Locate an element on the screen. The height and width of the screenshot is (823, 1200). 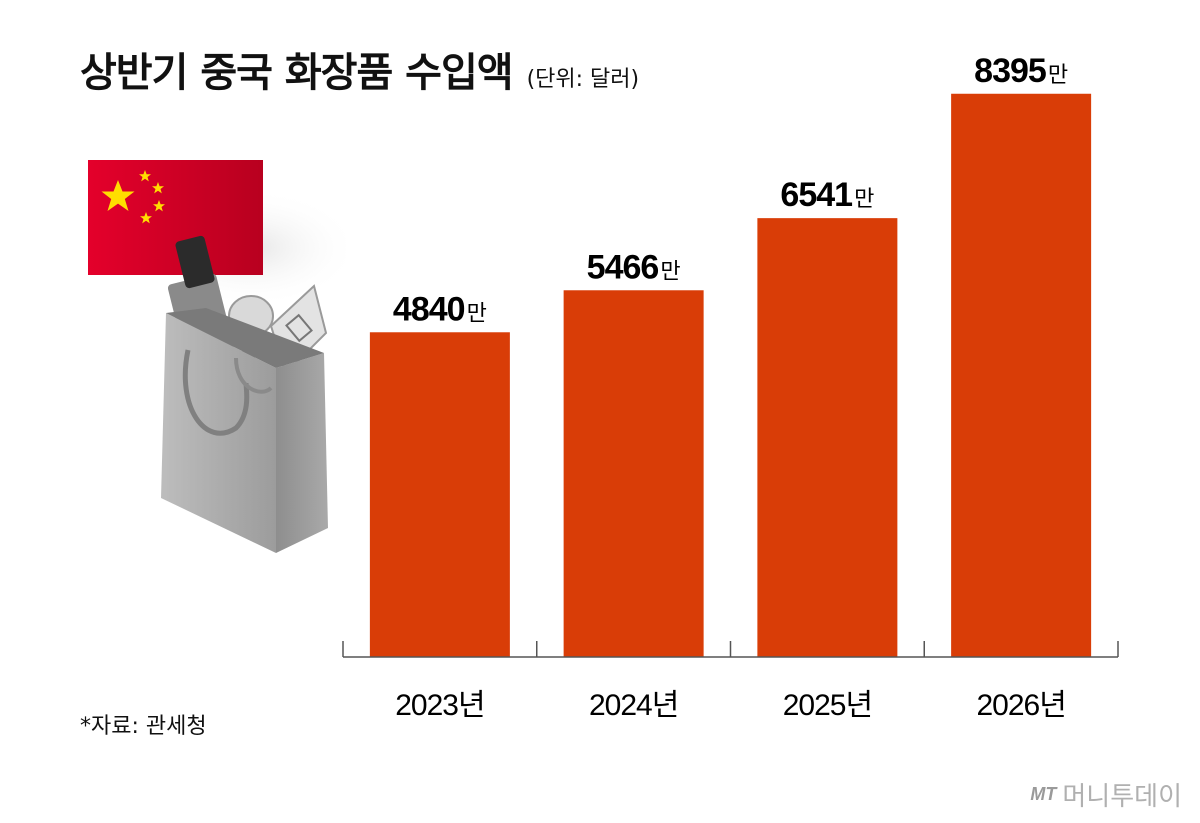
x-tick-label: 2026년 is located at coordinates (1020, 705).